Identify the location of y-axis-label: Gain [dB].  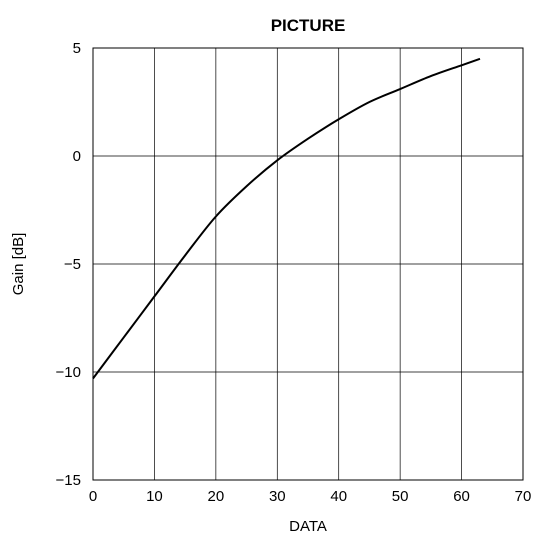
(18, 264).